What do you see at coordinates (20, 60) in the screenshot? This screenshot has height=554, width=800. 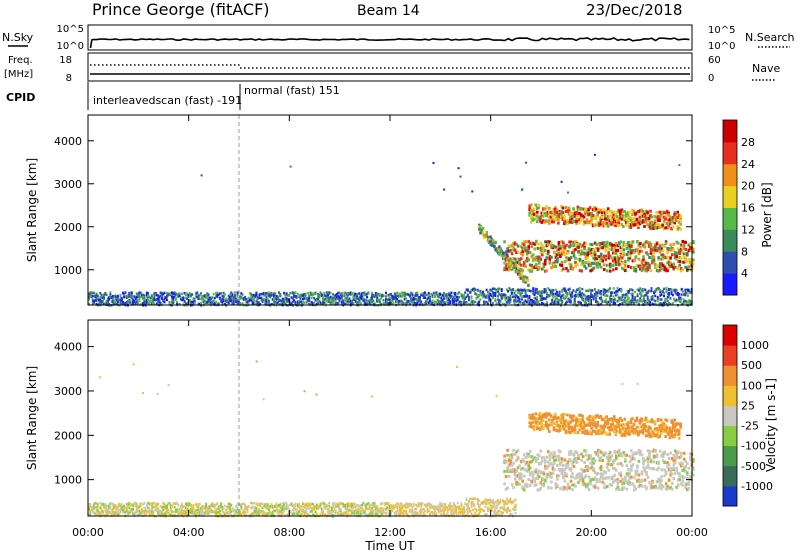 I see `freq-label-line1: Freq.` at bounding box center [20, 60].